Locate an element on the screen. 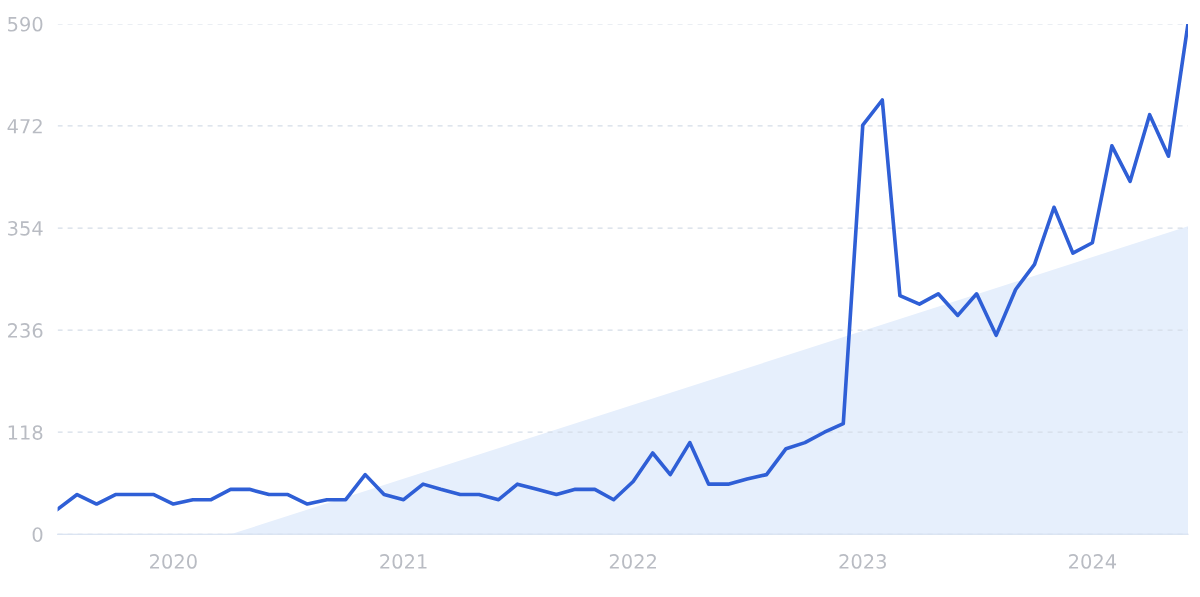 Image resolution: width=1200 pixels, height=597 pixels. x-tick-label: 2020 is located at coordinates (173, 561).